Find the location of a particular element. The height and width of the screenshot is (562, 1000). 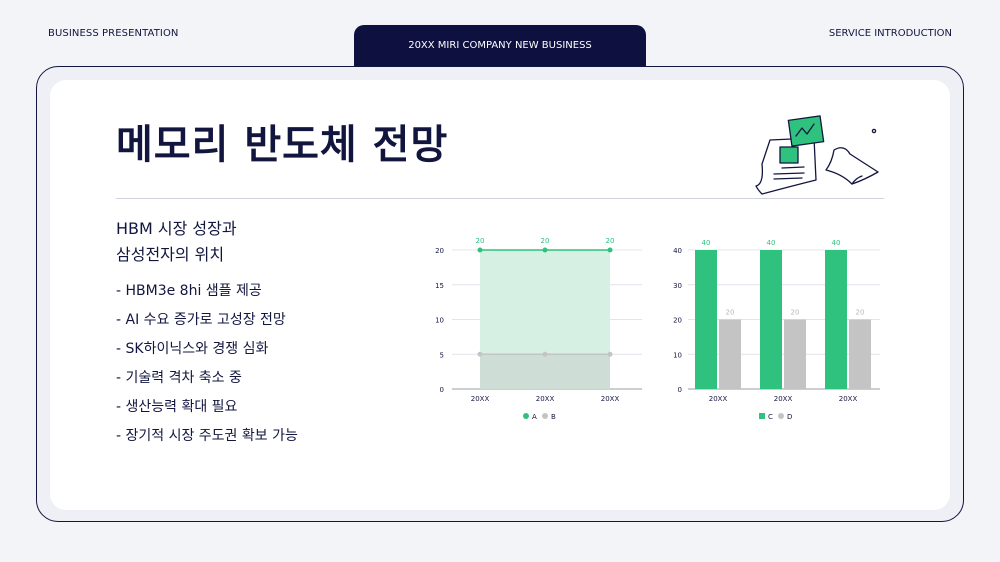

bullet-item: - 장기적 시장 주도권 확보 가능 is located at coordinates (207, 436).